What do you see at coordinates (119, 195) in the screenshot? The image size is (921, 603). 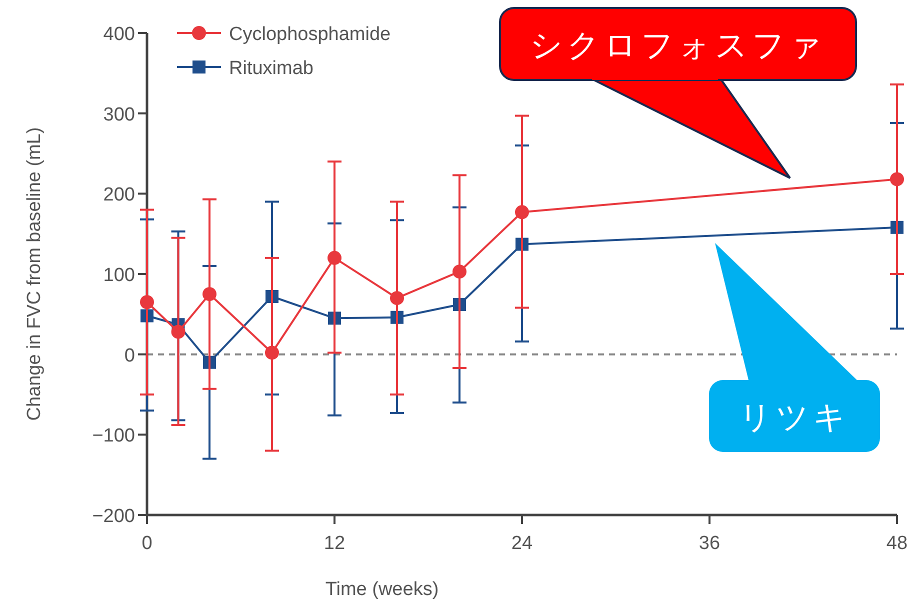 I see `y-tick-label: 200` at bounding box center [119, 195].